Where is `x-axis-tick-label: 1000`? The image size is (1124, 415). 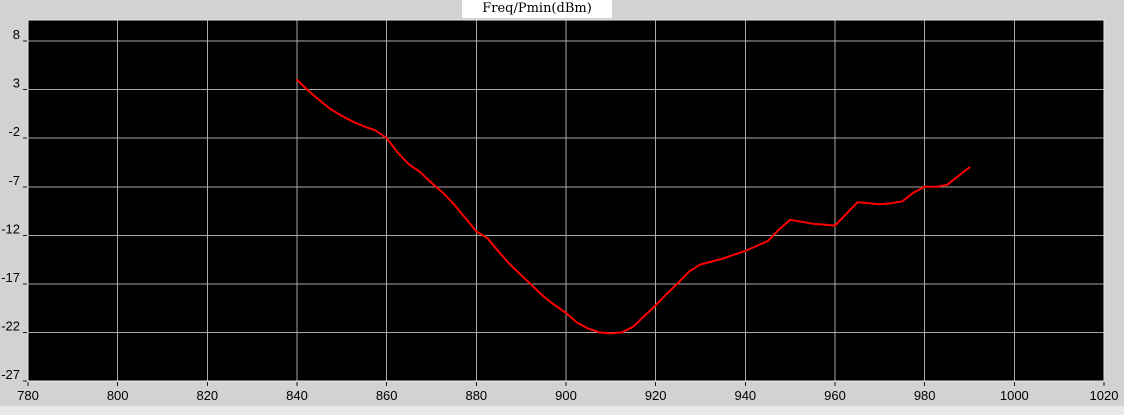
x-axis-tick-label: 1000 is located at coordinates (1014, 395).